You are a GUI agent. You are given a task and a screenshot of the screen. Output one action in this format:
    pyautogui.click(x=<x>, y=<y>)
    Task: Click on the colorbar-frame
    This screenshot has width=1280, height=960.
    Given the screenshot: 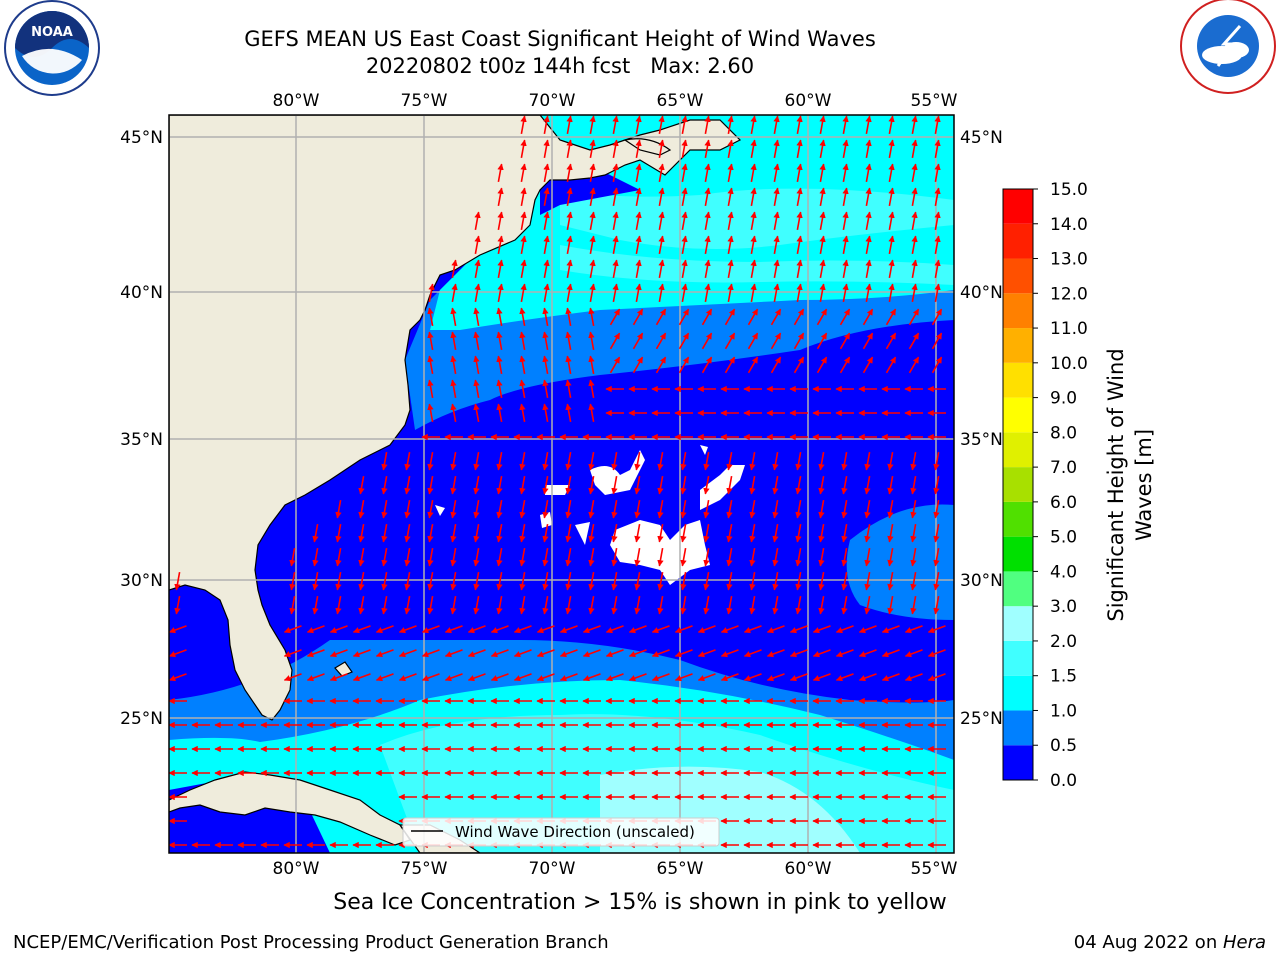 What is the action you would take?
    pyautogui.click(x=1018, y=484)
    